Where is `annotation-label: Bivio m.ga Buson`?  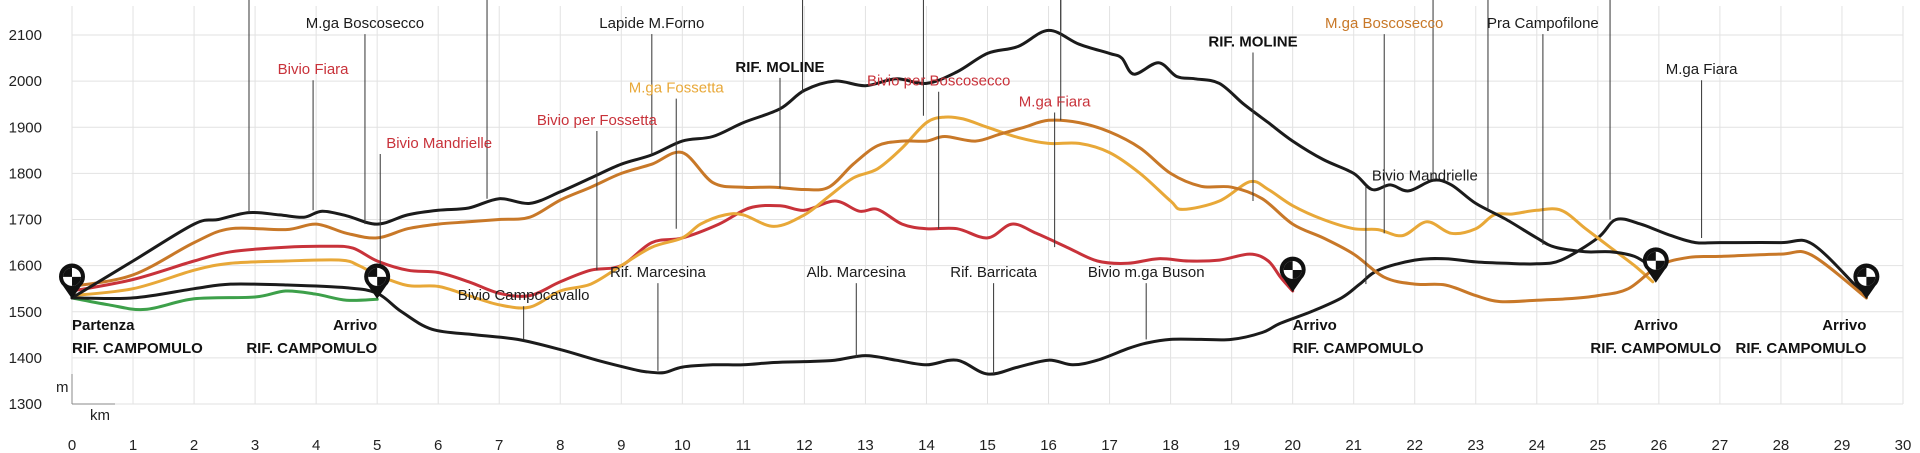 annotation-label: Bivio m.ga Buson is located at coordinates (1146, 272).